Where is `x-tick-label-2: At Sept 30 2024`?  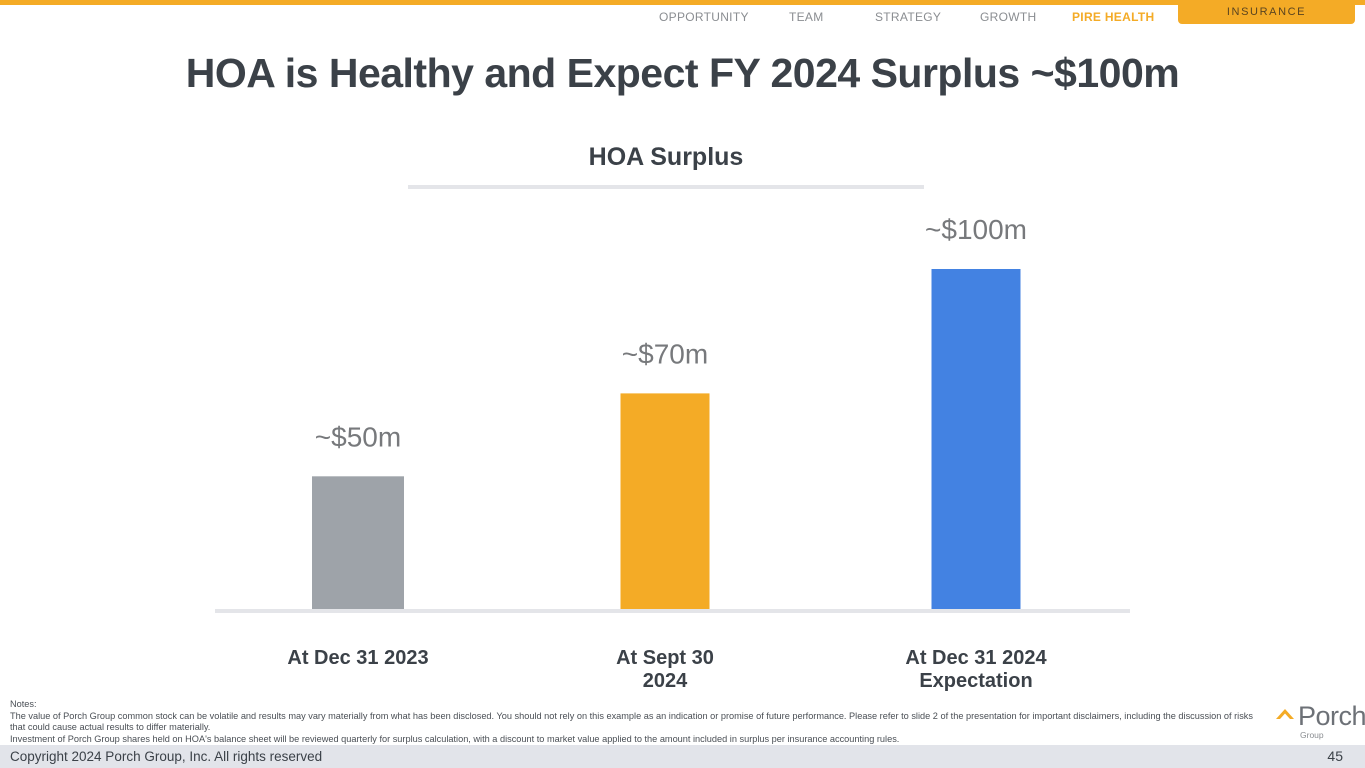 x-tick-label-2: At Sept 30 2024 is located at coordinates (665, 670).